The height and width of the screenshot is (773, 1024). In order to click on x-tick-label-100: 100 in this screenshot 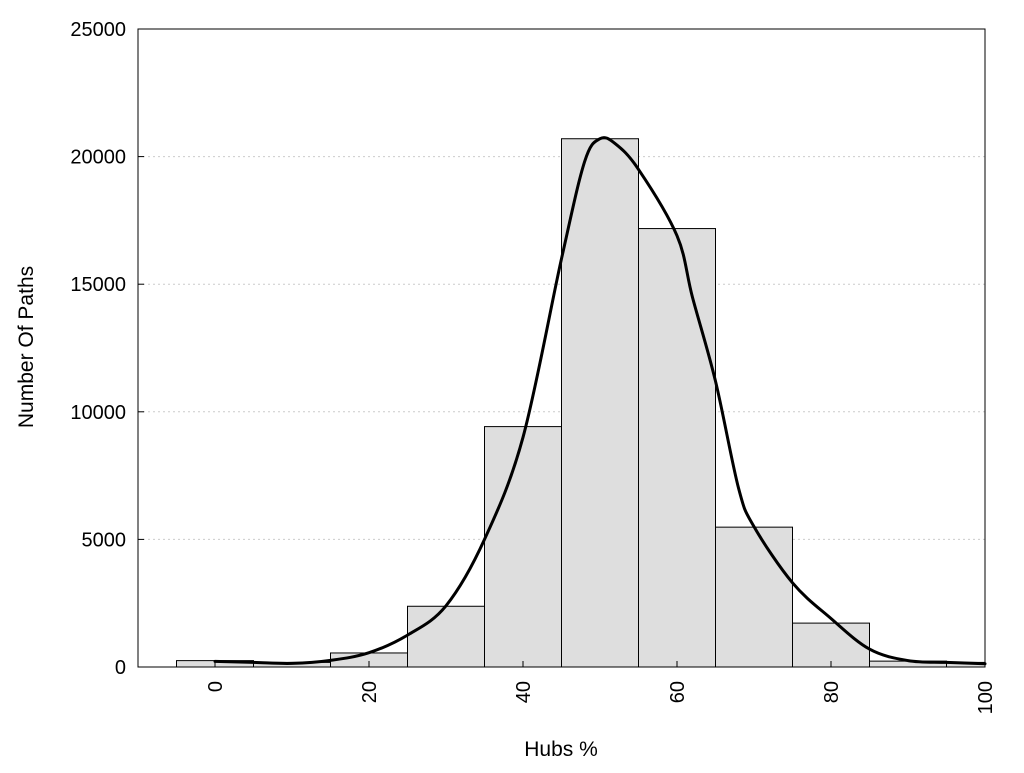, I will do `click(986, 697)`.